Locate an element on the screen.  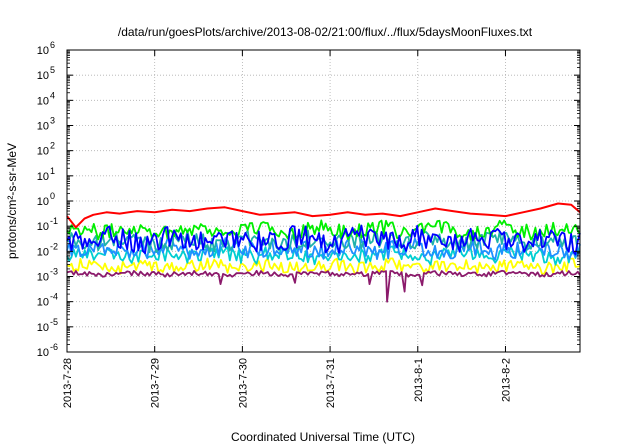
x-tick-label: 2013-8-1 is located at coordinates (419, 380).